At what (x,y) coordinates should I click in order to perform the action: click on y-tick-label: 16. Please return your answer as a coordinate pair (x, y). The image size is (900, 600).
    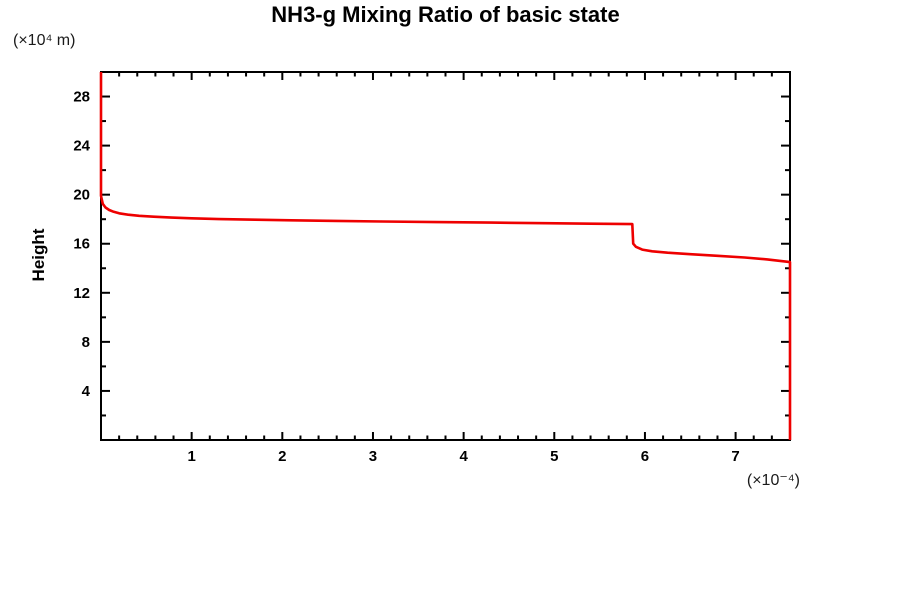
    Looking at the image, I should click on (81, 244).